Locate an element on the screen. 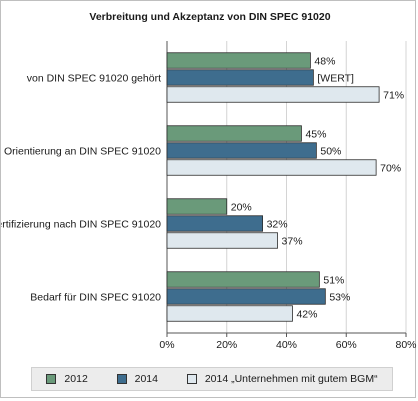  category-label-1: von DIN SPEC 91020 gehört is located at coordinates (94, 79).